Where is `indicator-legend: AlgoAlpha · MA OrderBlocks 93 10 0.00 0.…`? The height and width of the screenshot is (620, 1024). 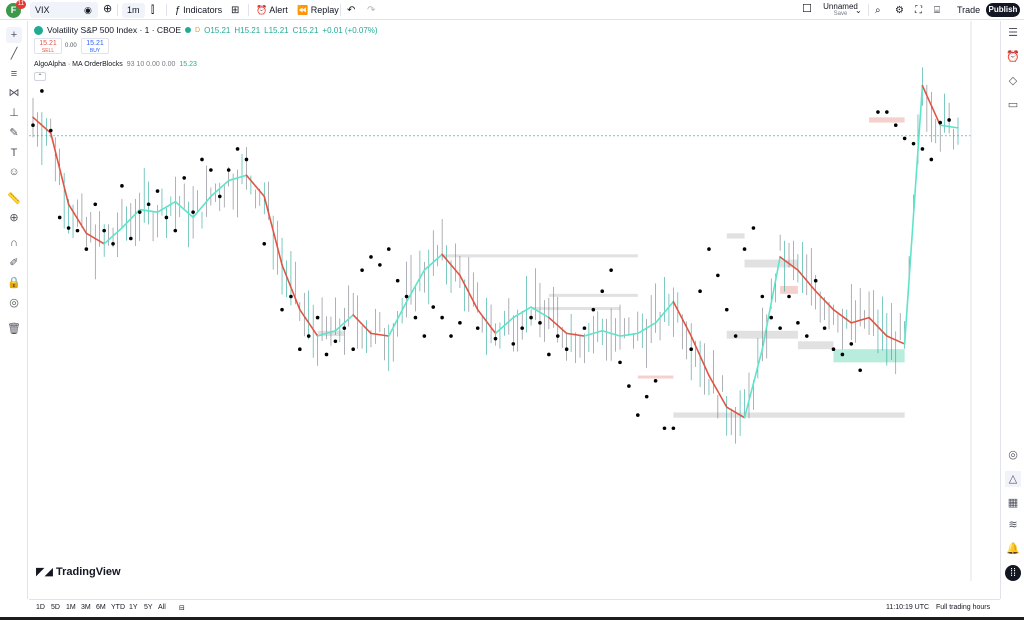 indicator-legend: AlgoAlpha · MA OrderBlocks 93 10 0.00 0.… is located at coordinates (115, 64).